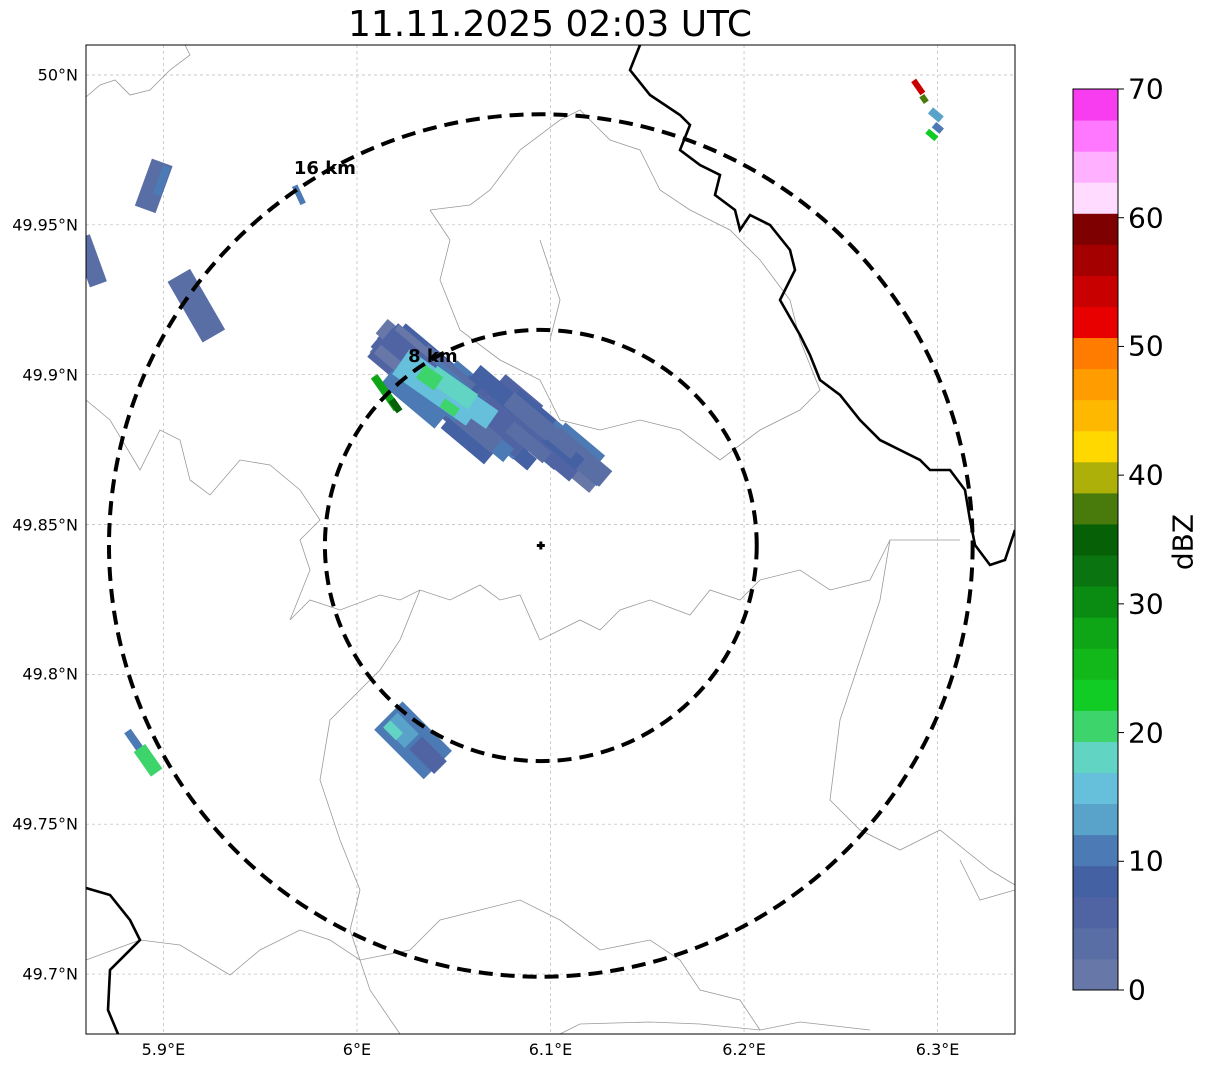 The height and width of the screenshot is (1069, 1207). Describe the element at coordinates (1146, 861) in the screenshot. I see `colorbar-tick-label: 10` at that location.